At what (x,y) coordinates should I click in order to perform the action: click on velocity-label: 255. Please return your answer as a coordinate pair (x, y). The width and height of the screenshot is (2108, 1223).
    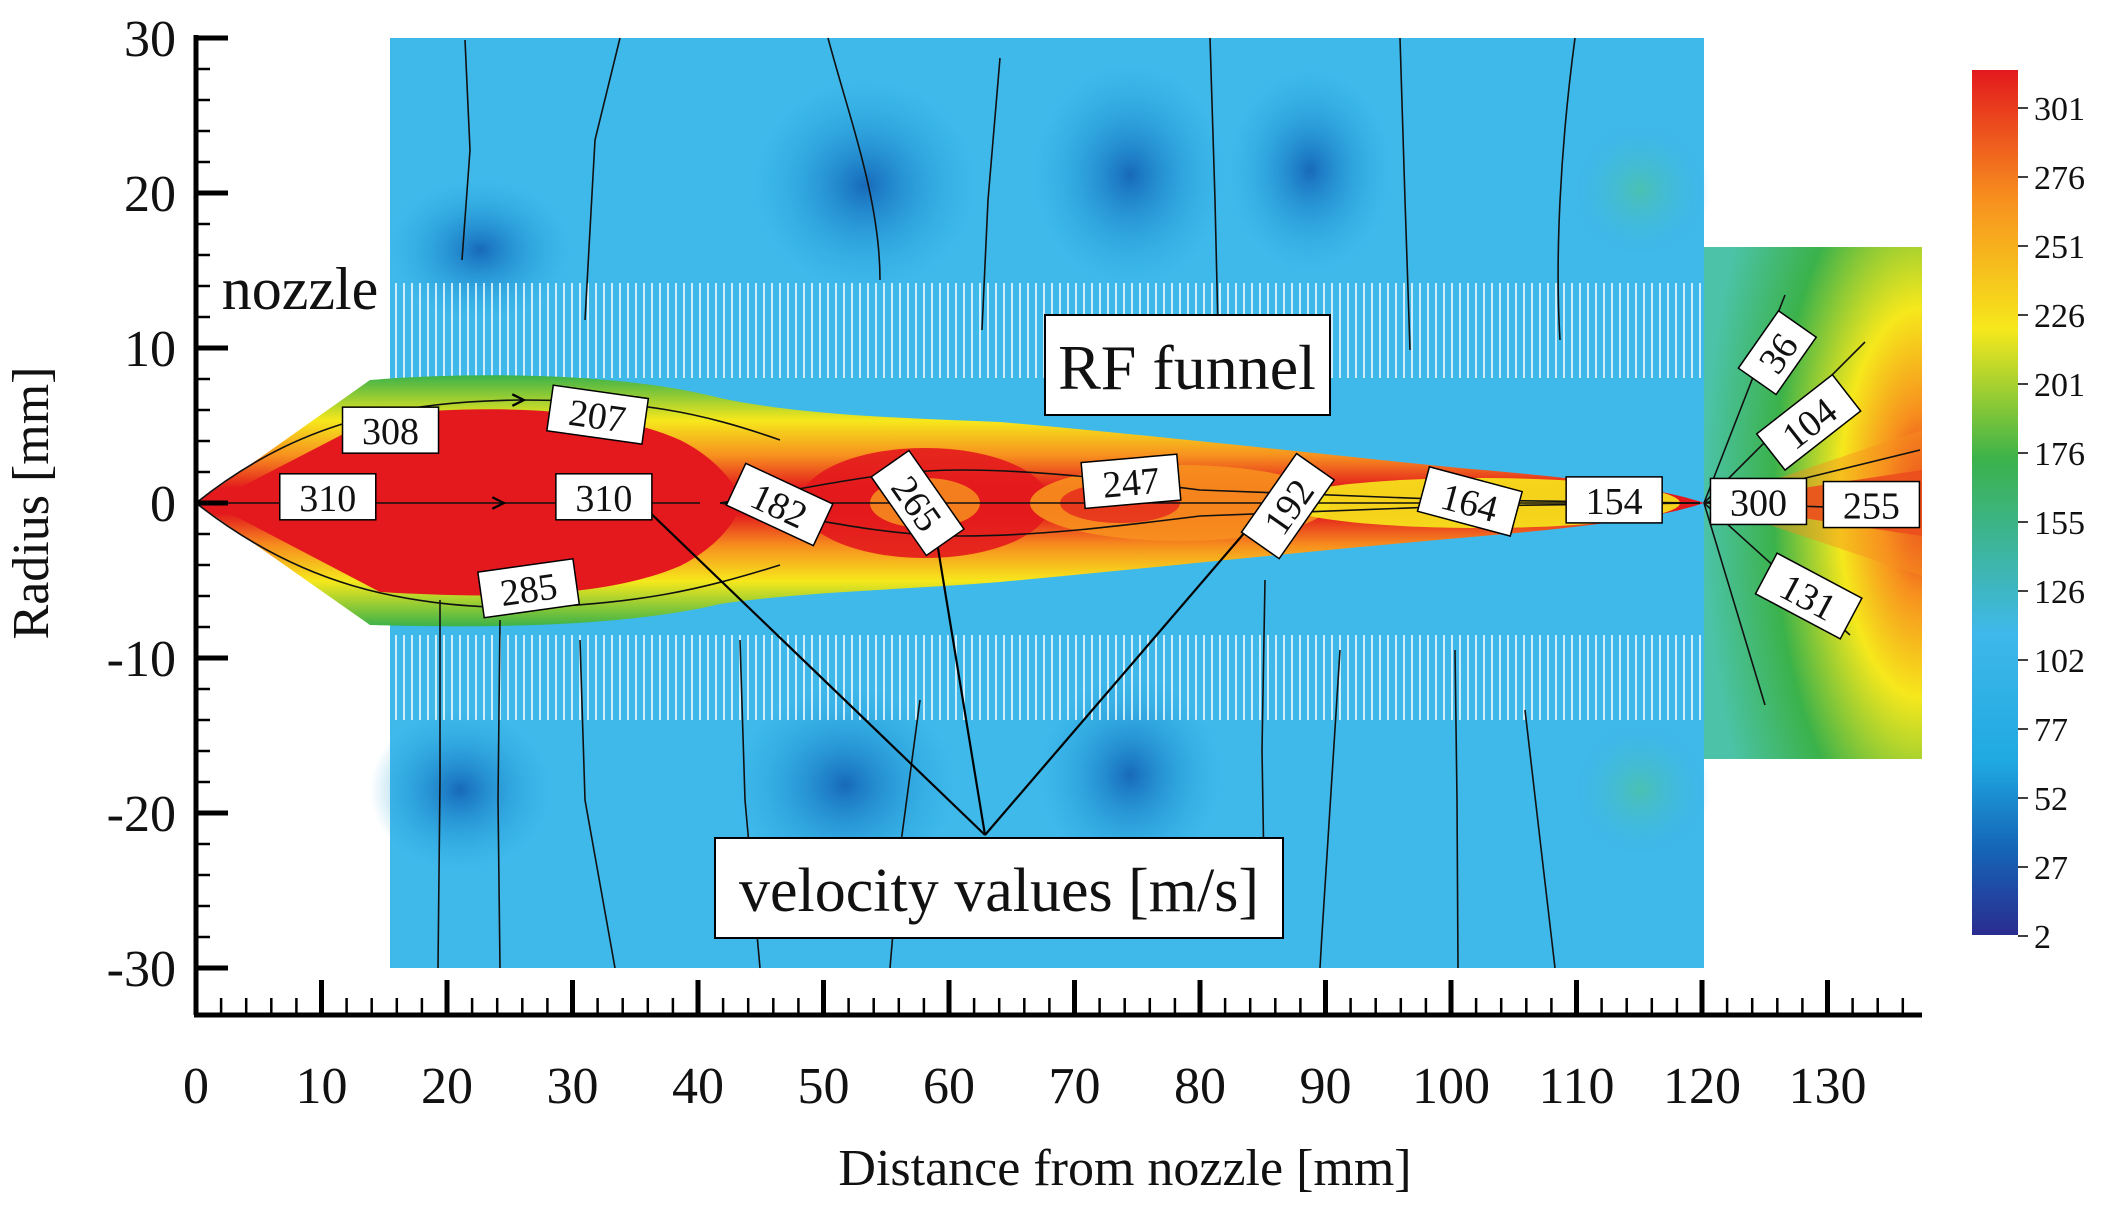
    Looking at the image, I should click on (1871, 504).